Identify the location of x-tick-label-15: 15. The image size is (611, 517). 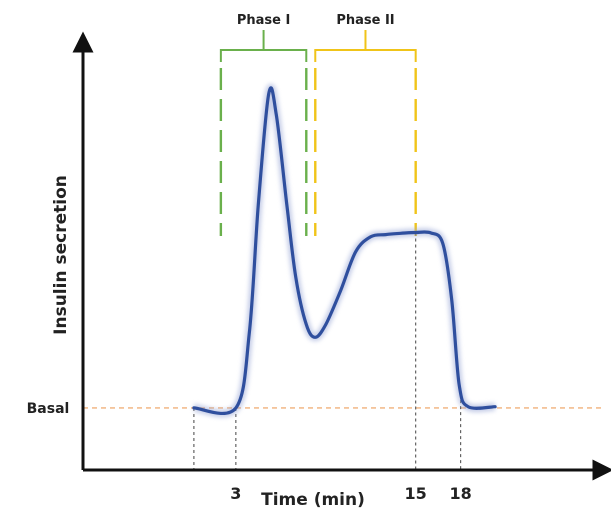
(416, 493).